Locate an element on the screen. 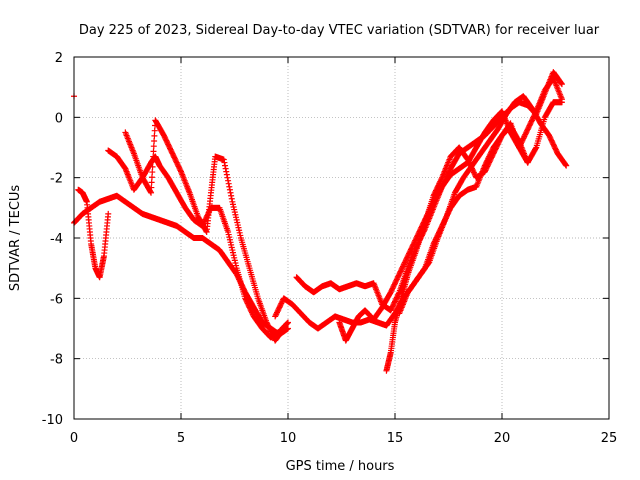 Image resolution: width=640 pixels, height=480 pixels. x-tick-label: 0 is located at coordinates (74, 438).